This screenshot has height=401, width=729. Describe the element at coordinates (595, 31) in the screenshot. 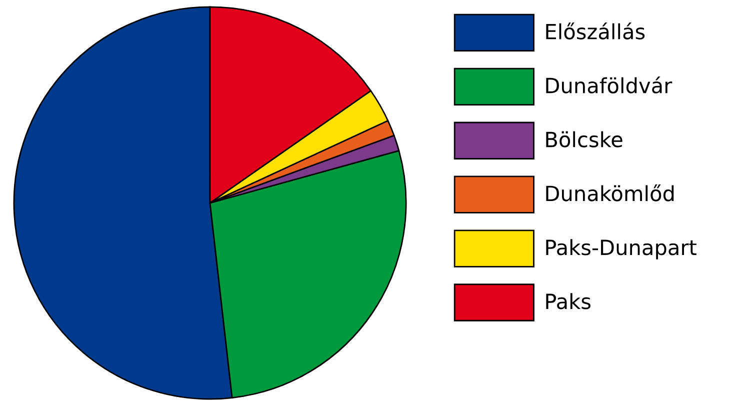

I see `legend-label: Előszállás` at that location.